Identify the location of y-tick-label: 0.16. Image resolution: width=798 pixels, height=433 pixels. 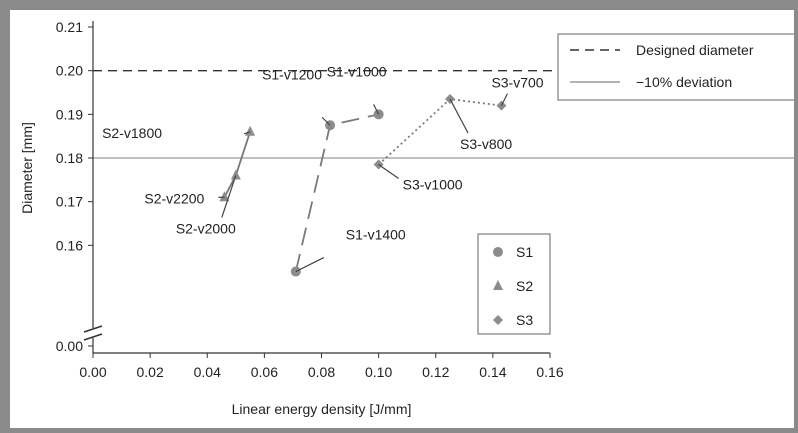
(69, 245).